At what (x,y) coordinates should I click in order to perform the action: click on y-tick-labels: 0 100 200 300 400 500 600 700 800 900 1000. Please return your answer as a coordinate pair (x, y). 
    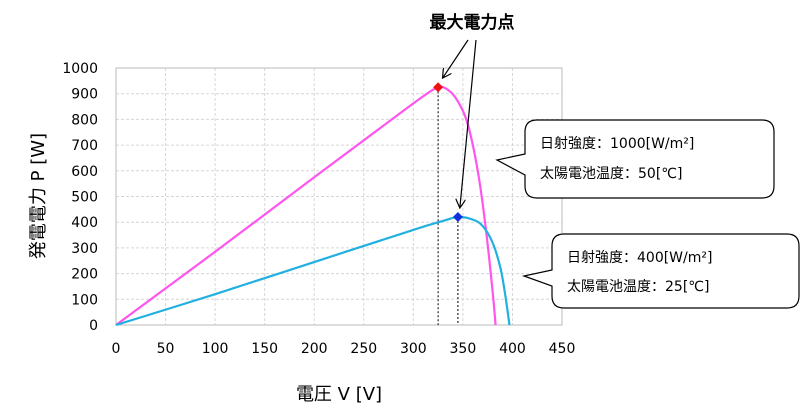
    Looking at the image, I should click on (80, 197).